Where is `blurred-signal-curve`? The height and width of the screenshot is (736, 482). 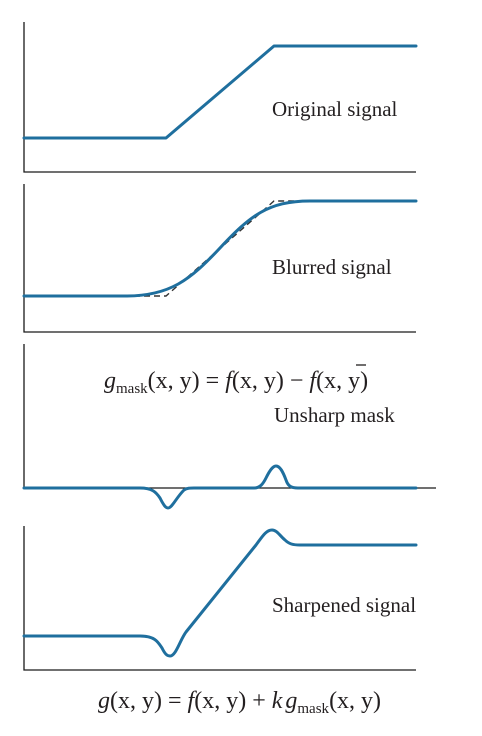 blurred-signal-curve is located at coordinates (220, 248).